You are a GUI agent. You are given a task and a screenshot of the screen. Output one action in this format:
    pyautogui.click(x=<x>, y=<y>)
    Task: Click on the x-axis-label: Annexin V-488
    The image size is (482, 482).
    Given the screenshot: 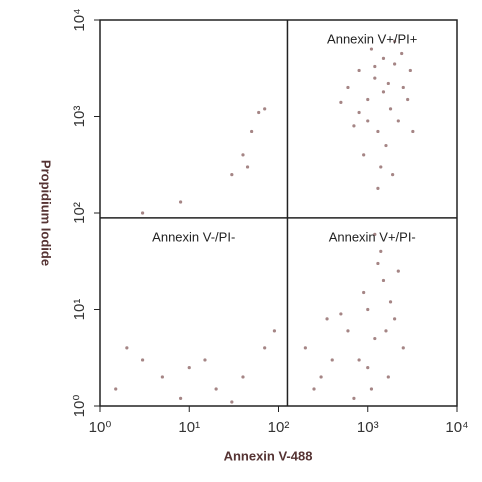 What is the action you would take?
    pyautogui.click(x=268, y=455)
    